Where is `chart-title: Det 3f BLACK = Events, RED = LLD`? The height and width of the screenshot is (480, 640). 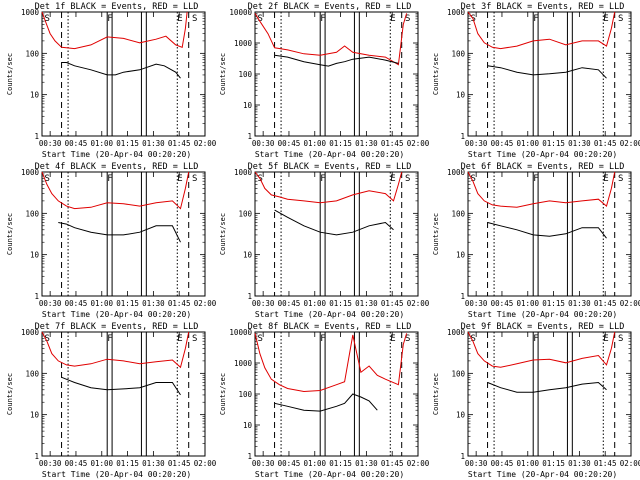
chart-title: Det 3f BLACK = Events, RED = LLD is located at coordinates (543, 7).